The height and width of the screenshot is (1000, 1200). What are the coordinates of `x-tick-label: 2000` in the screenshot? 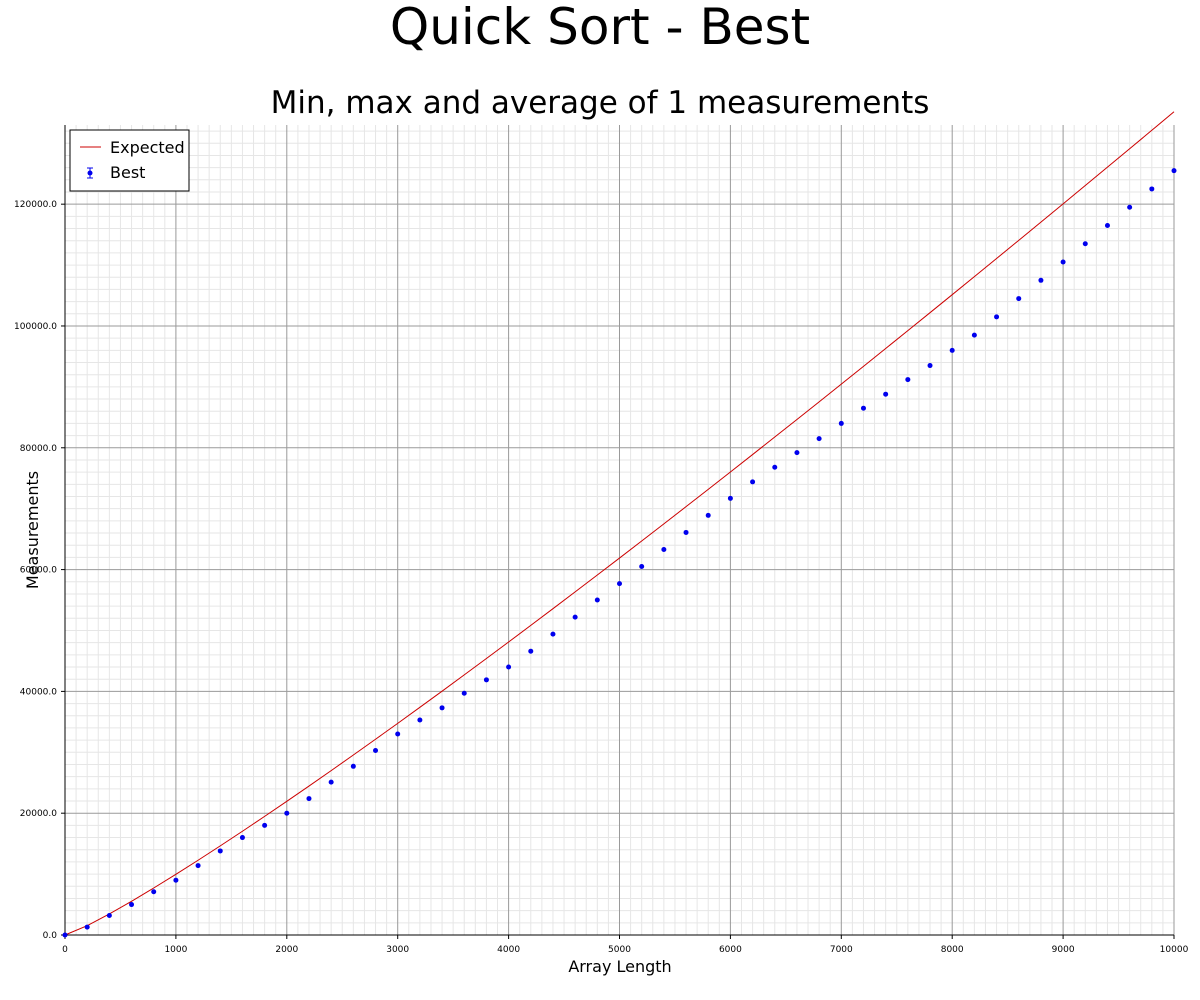 It's located at (286, 950).